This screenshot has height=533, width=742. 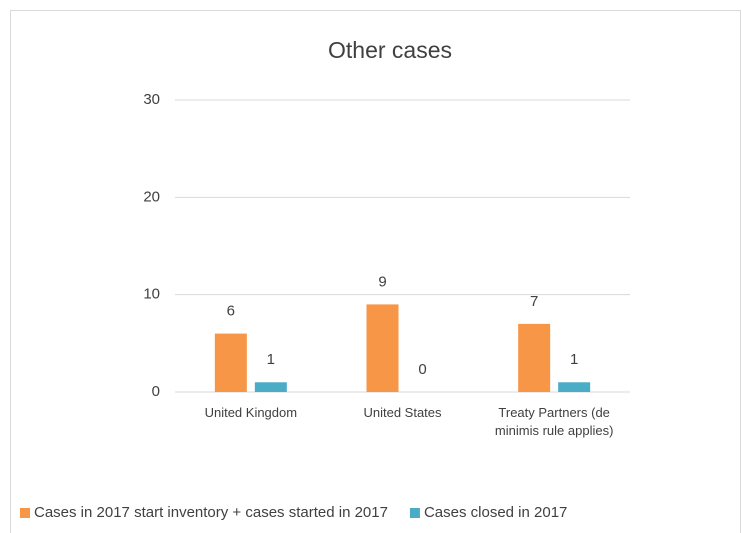 What do you see at coordinates (251, 412) in the screenshot?
I see `x-tick-label: United Kingdom` at bounding box center [251, 412].